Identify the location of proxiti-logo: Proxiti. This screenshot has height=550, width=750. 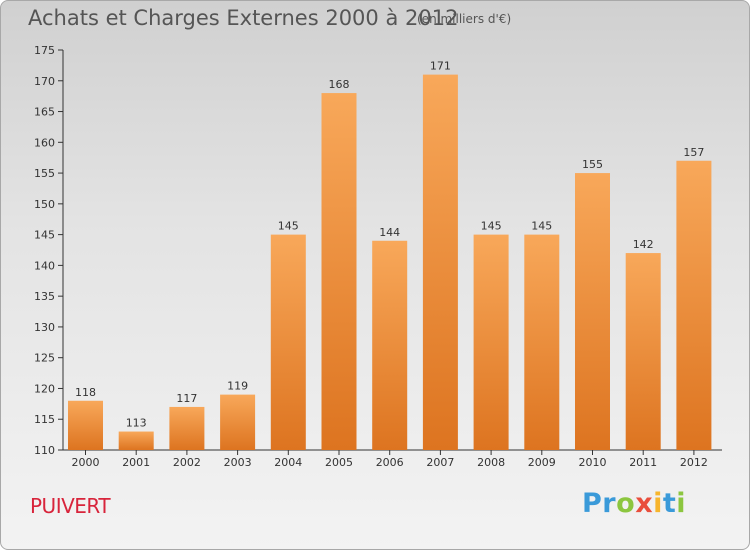
(634, 503).